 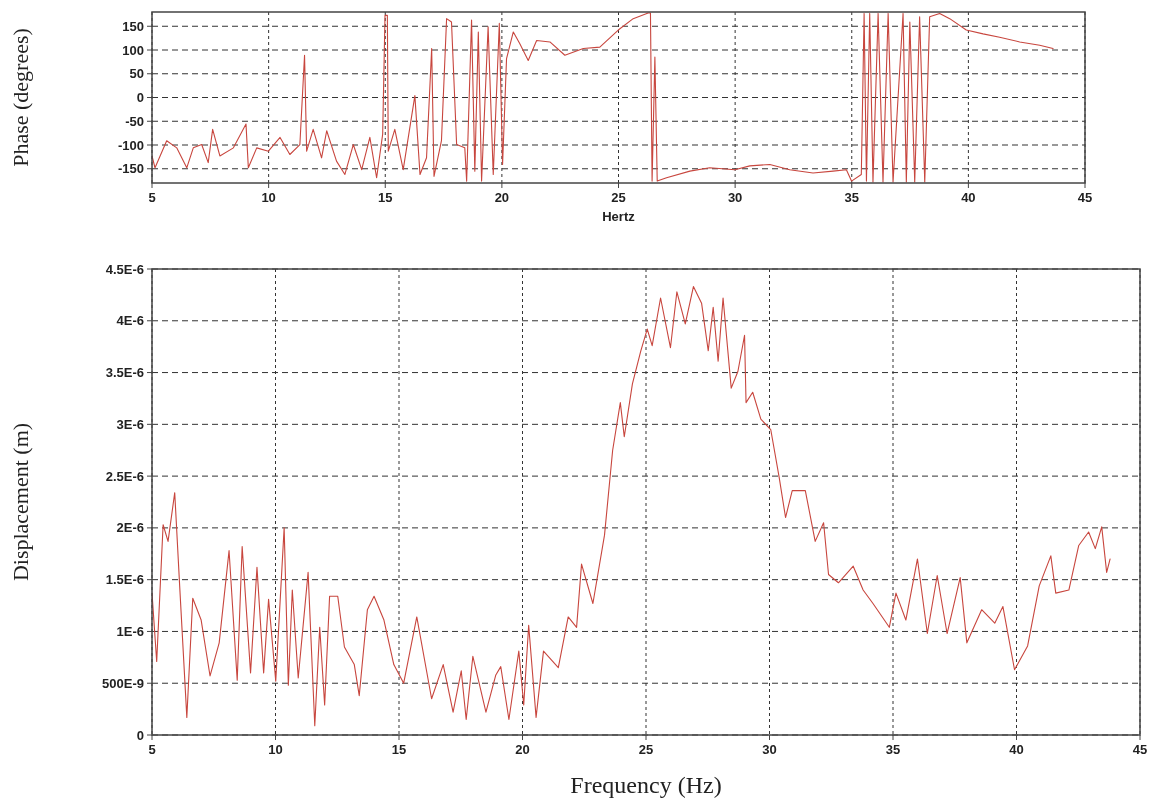 I want to click on y-tick-label: 3.5E-6, so click(x=124, y=373).